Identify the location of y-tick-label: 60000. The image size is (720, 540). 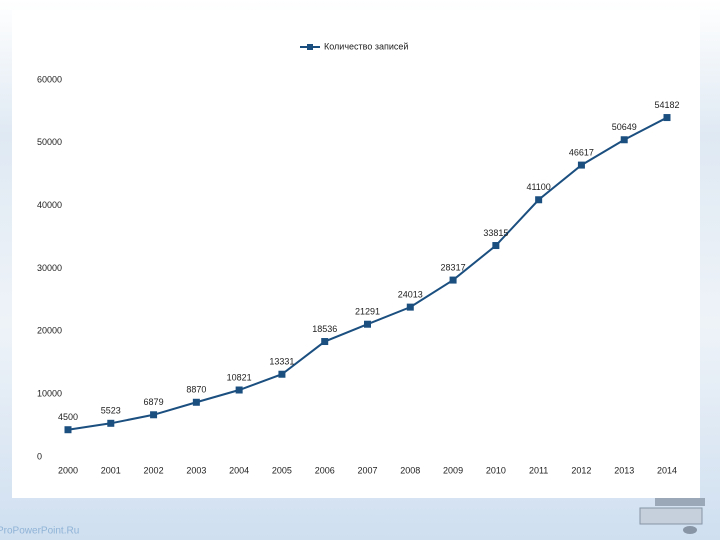
(49, 79).